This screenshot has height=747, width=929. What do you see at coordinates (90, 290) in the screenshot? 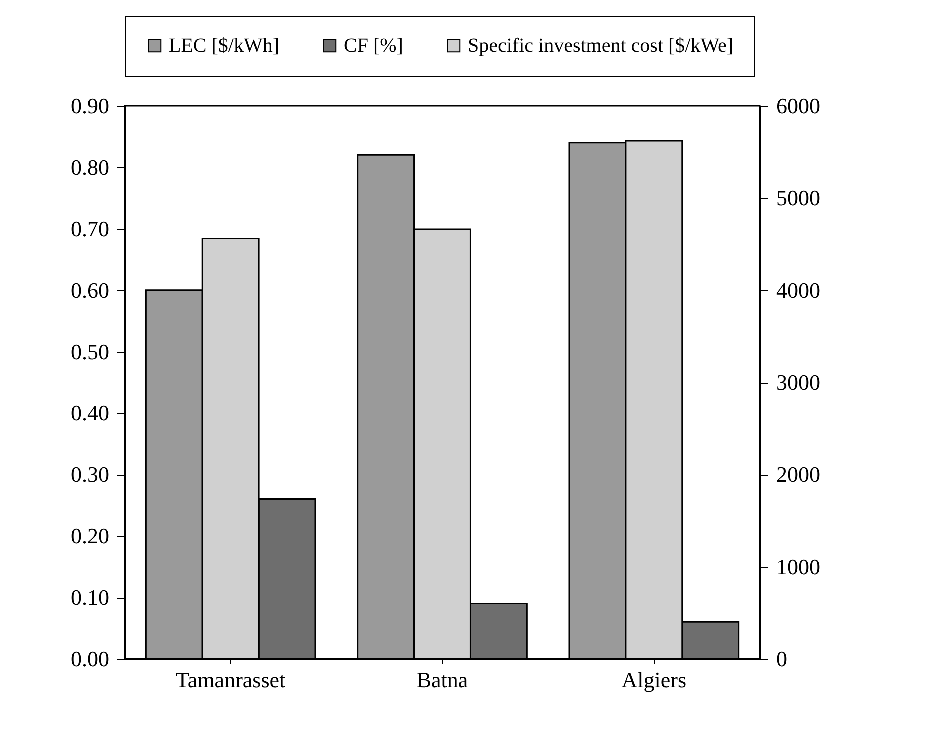
I see `y-tick-label: 0.60` at bounding box center [90, 290].